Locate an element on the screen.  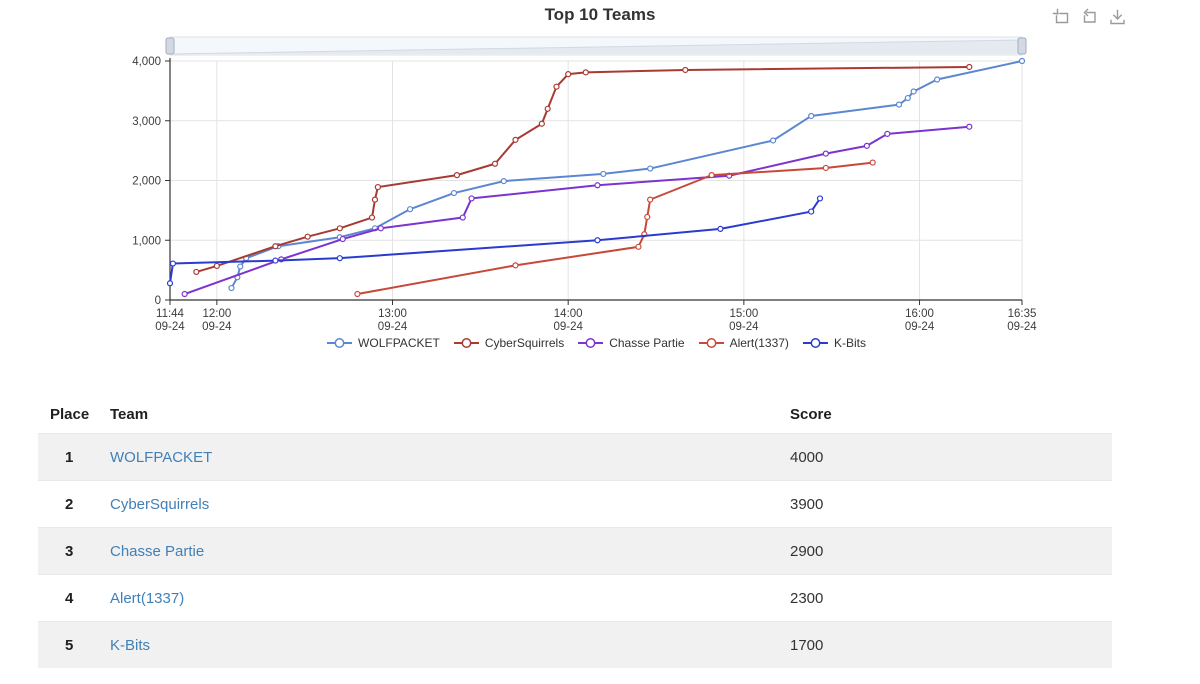
legend-line-circle-marker is located at coordinates (466, 343).